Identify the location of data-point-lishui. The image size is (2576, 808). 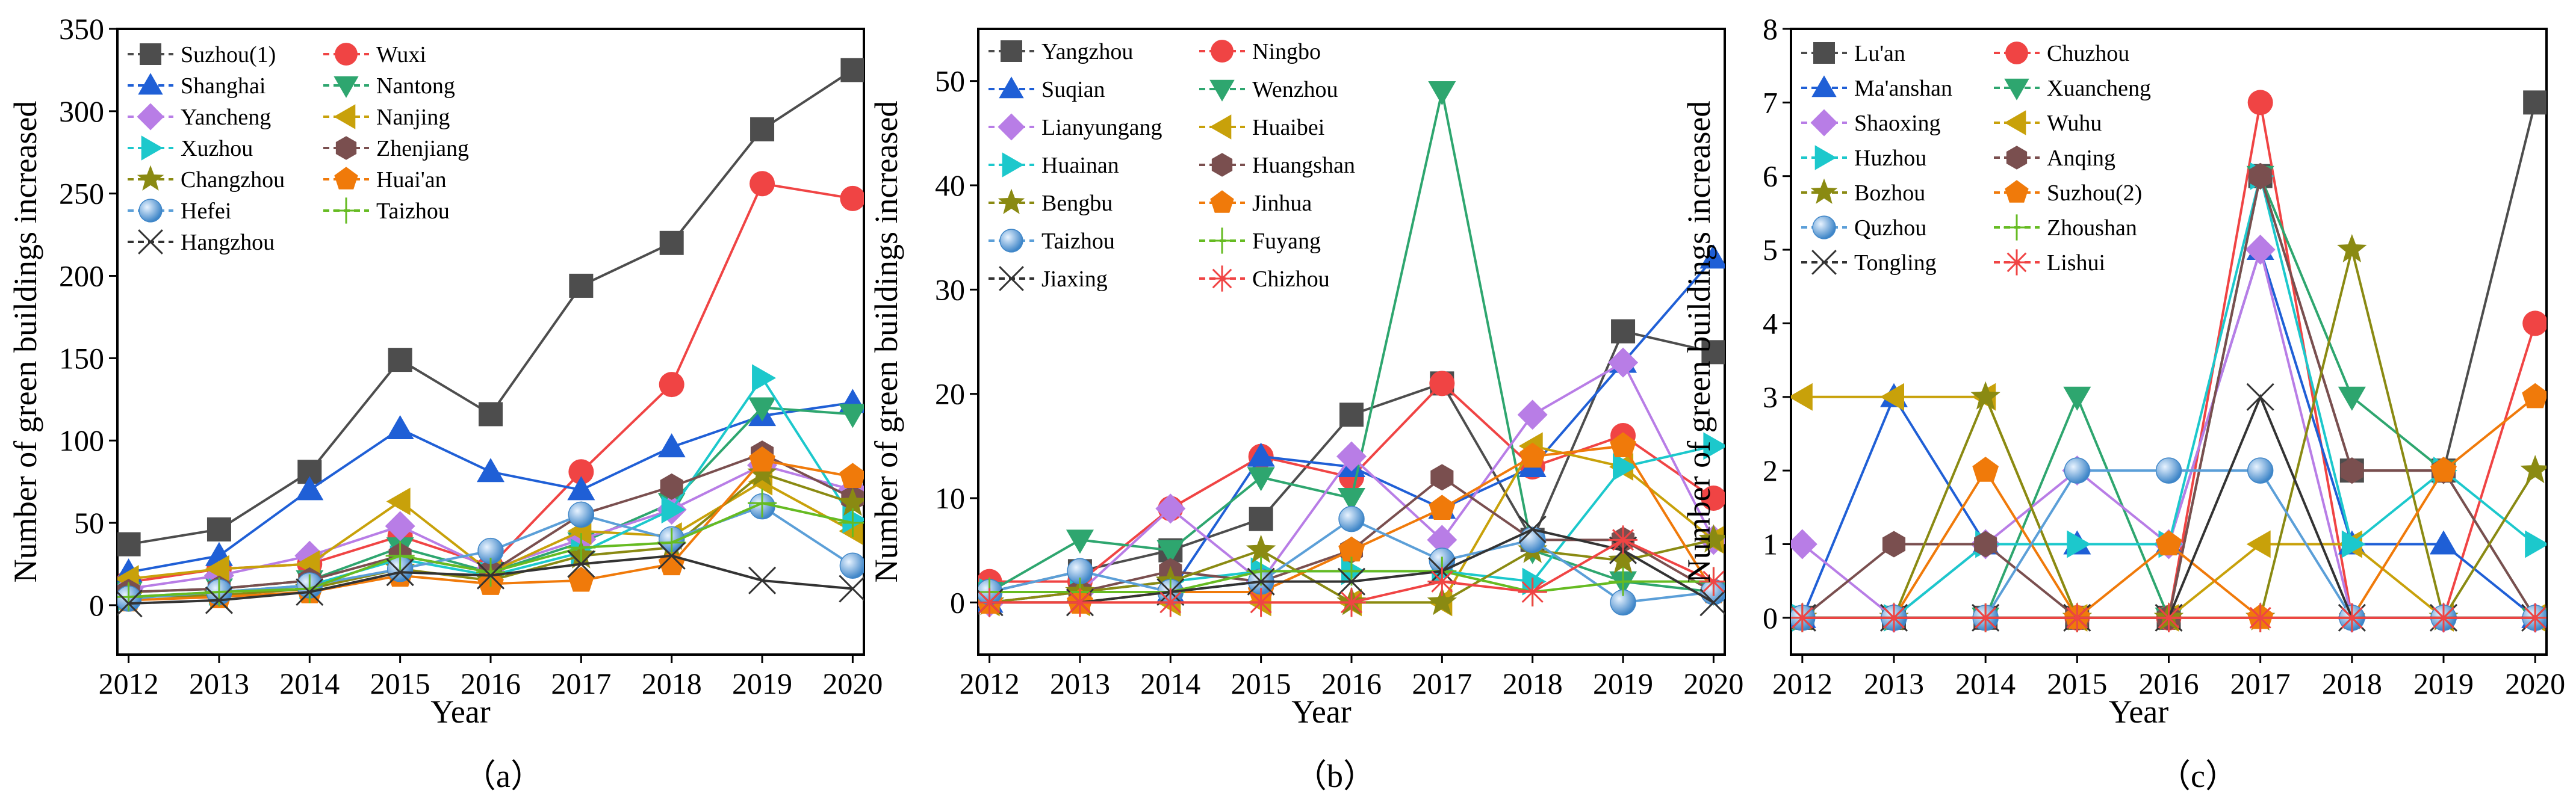
(2168, 618).